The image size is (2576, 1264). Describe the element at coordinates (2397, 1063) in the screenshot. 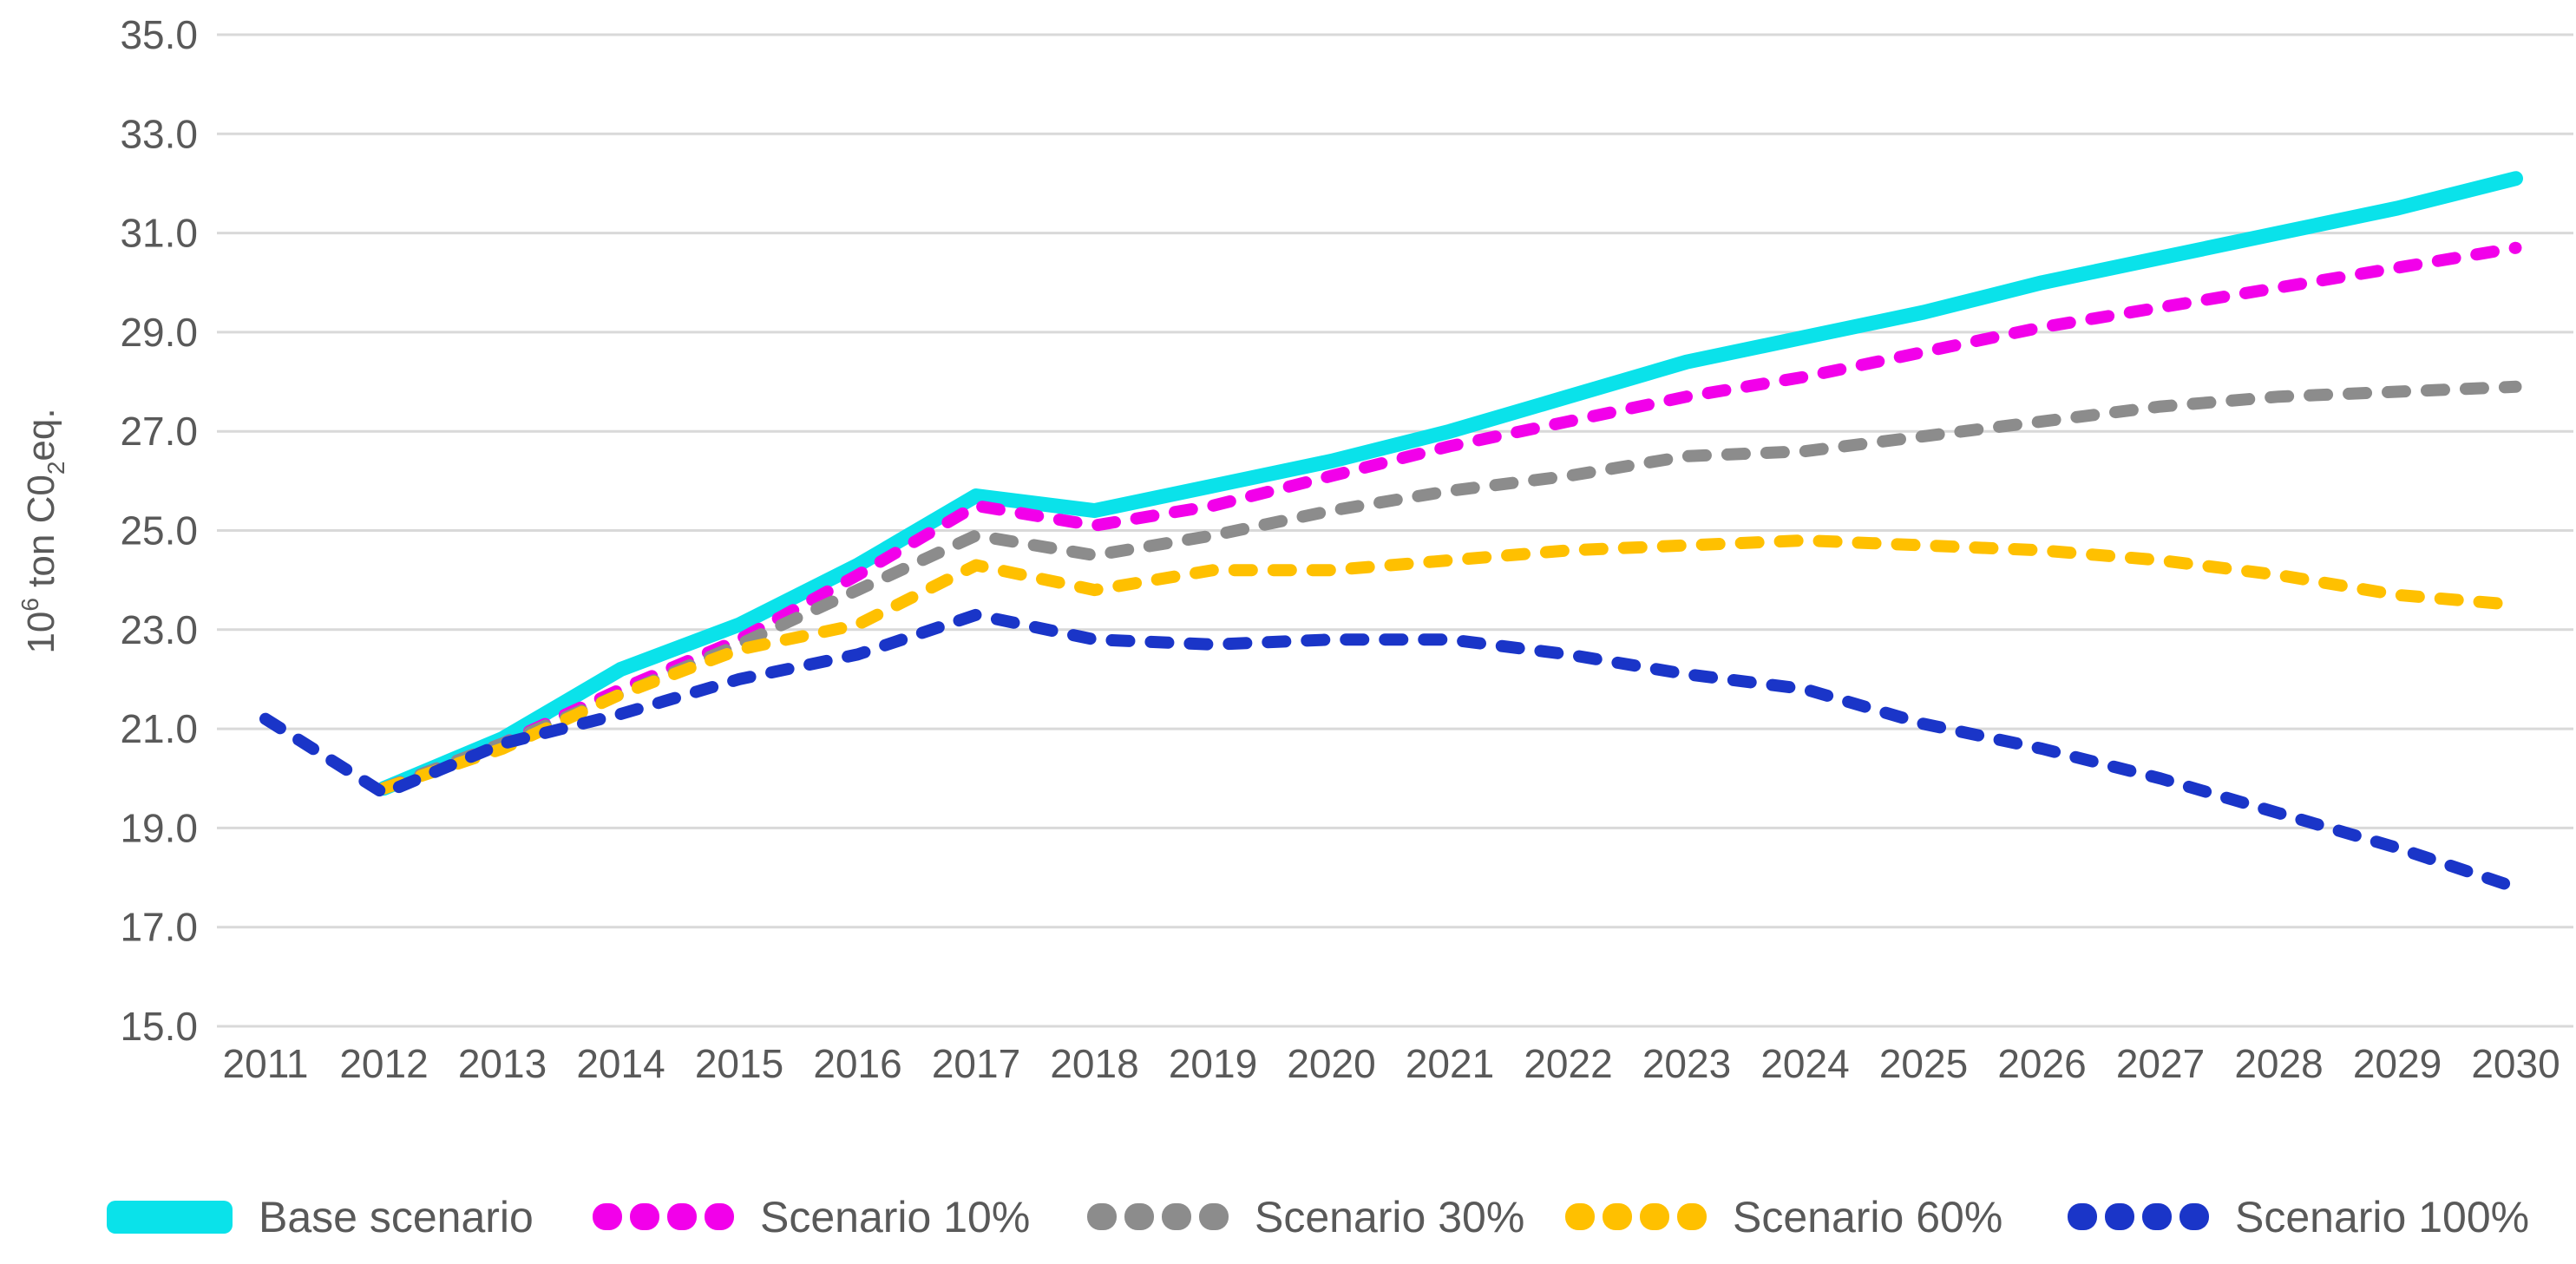

I see `x-tick-label: 2029` at that location.